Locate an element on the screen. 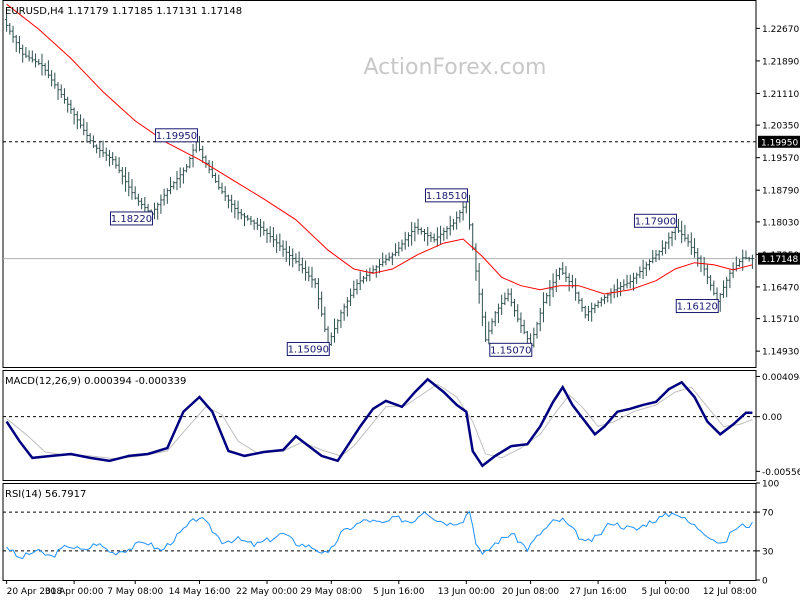 This screenshot has height=604, width=800. last-price-tag: 1.17148 is located at coordinates (779, 260).